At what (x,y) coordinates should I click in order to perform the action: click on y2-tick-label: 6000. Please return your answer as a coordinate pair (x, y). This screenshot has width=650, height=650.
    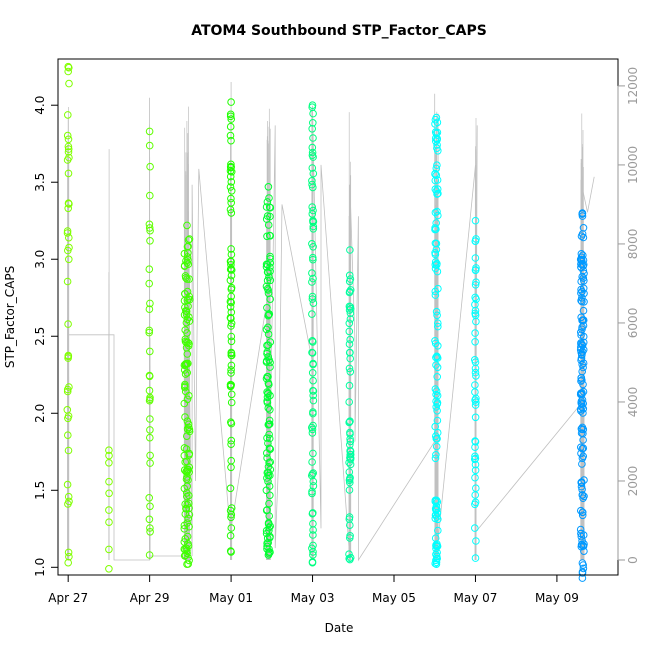
    Looking at the image, I should click on (633, 323).